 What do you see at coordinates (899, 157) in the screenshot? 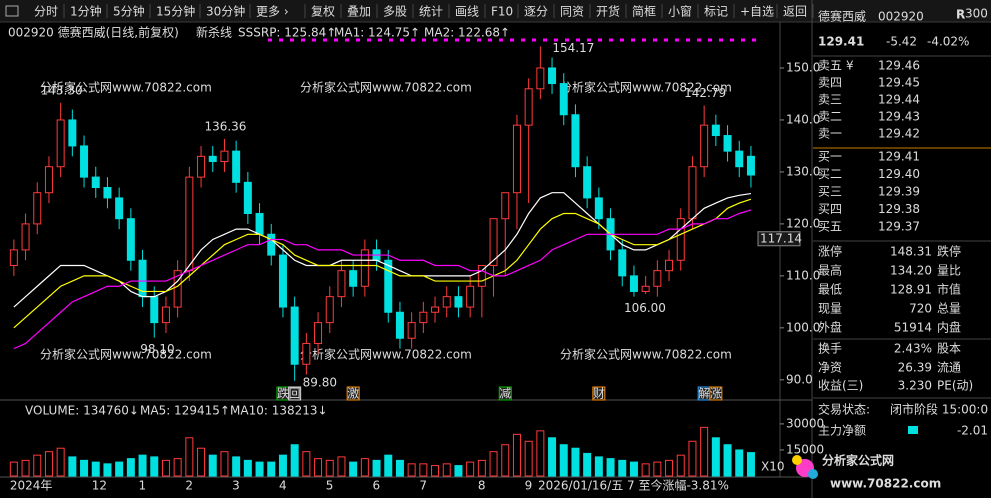
I see `bid-price: 129.41` at bounding box center [899, 157].